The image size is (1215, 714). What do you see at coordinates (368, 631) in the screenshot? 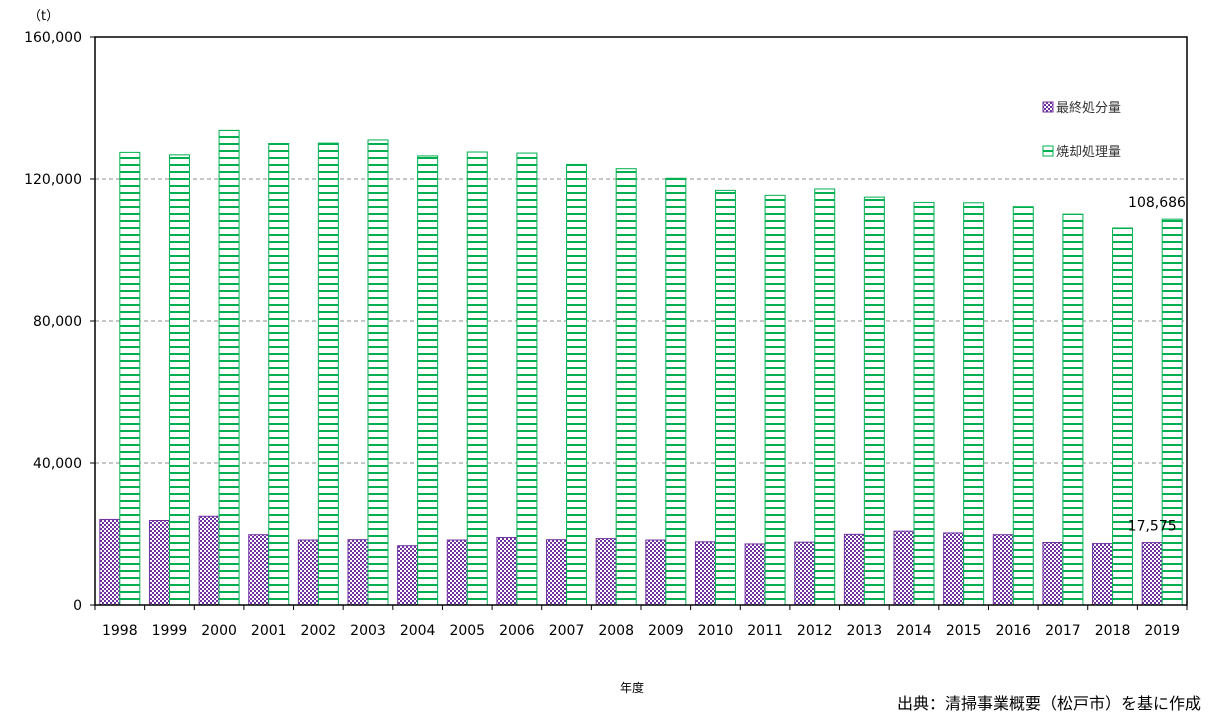
I see `x-tick-label: 2003` at bounding box center [368, 631].